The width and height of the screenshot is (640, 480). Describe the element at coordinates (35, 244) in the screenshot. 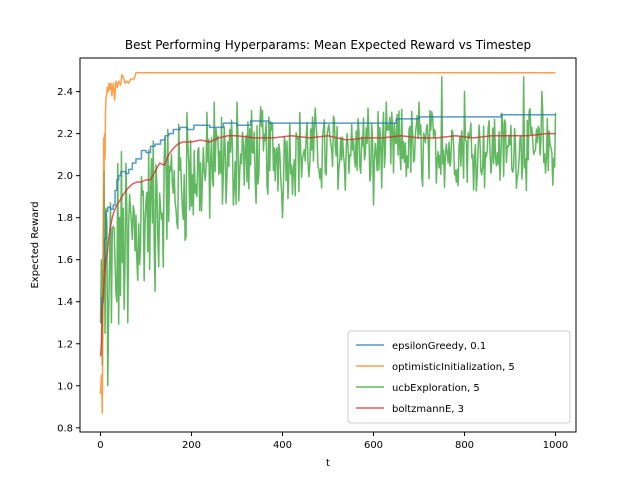

I see `y-axis-label: Expected Reward` at that location.